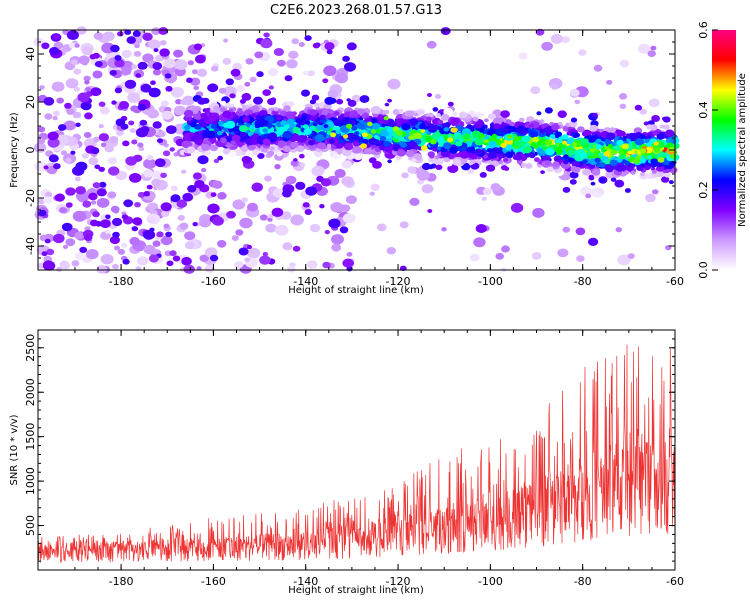 The height and width of the screenshot is (600, 750). What do you see at coordinates (583, 281) in the screenshot?
I see `x-tick-label: -80` at bounding box center [583, 281].